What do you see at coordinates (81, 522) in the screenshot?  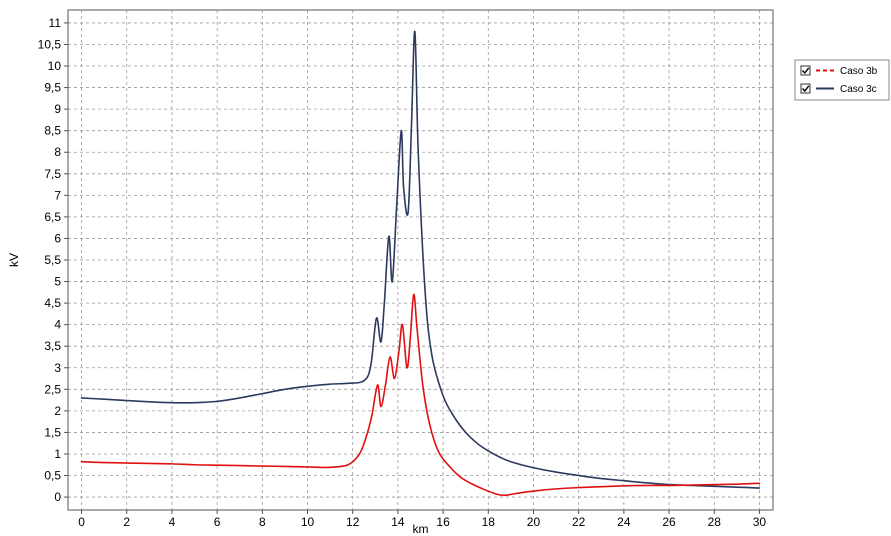 I see `x-tick-label: 0` at bounding box center [81, 522].